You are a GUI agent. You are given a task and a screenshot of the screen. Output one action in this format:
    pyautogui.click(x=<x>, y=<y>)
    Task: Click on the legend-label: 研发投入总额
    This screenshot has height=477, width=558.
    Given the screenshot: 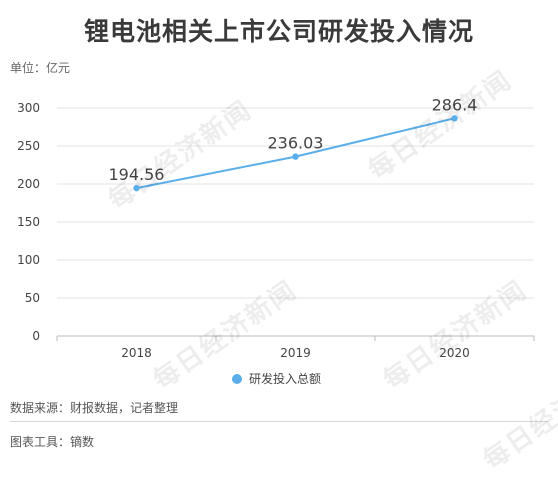 What is the action you would take?
    pyautogui.click(x=285, y=379)
    